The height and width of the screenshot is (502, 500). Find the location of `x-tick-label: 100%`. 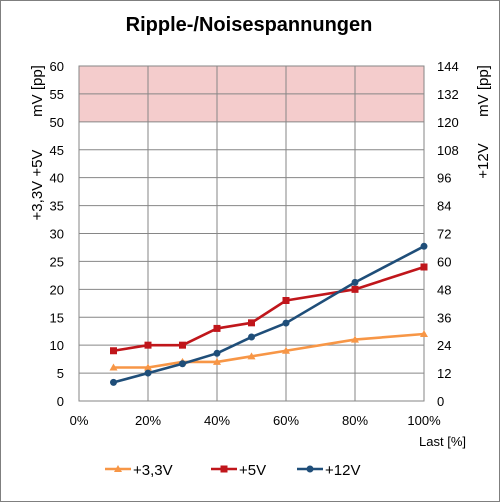

x-tick-label: 100% is located at coordinates (424, 420).